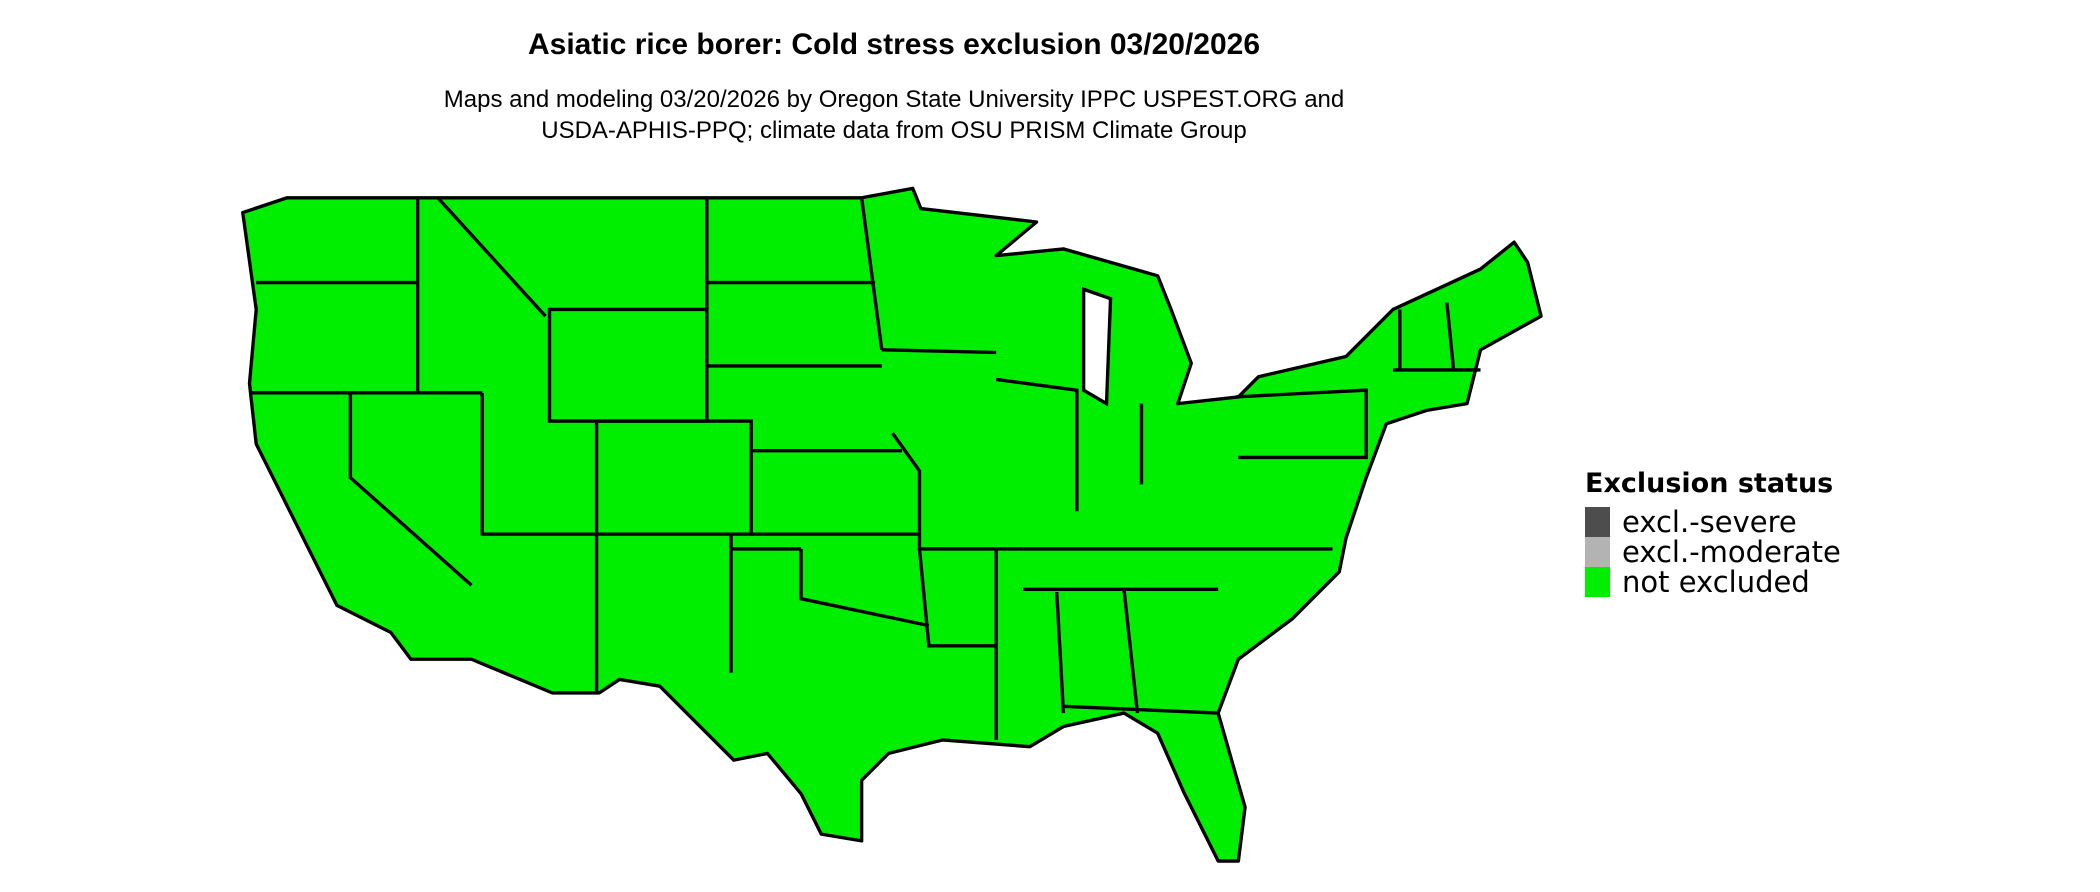 This screenshot has width=2100, height=892. What do you see at coordinates (1597, 582) in the screenshot?
I see `legend-swatch-not-excluded` at bounding box center [1597, 582].